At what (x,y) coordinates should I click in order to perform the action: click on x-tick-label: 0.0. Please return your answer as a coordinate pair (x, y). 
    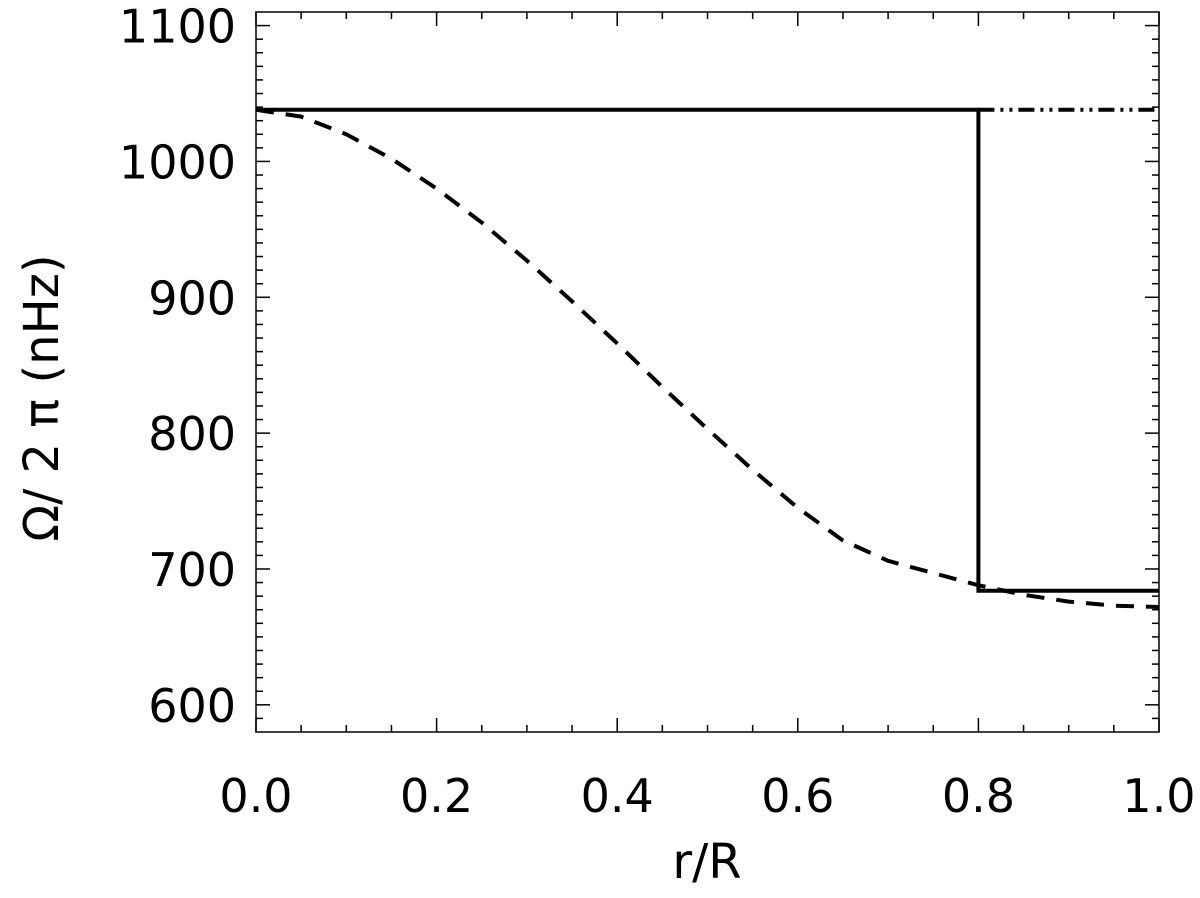
    Looking at the image, I should click on (255, 796).